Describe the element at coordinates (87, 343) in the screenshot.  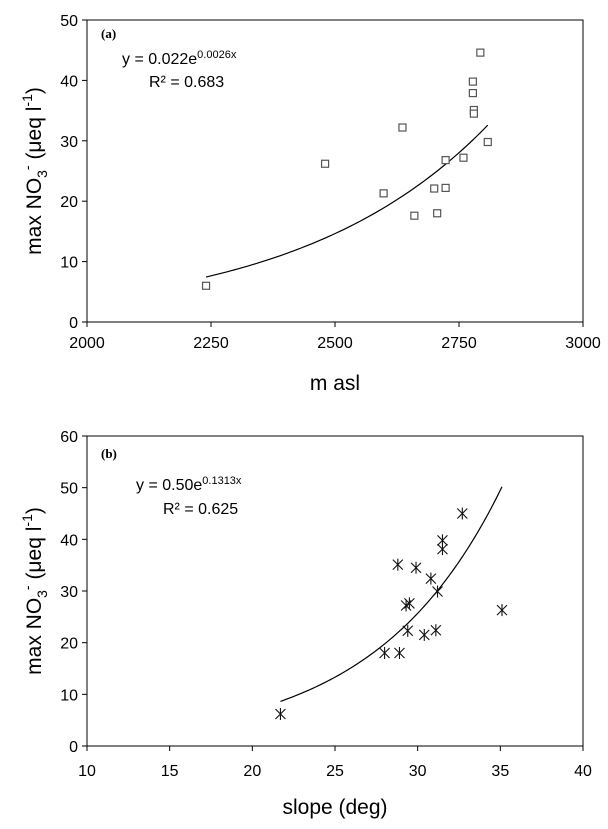
I see `x-tick-label: 2000` at that location.